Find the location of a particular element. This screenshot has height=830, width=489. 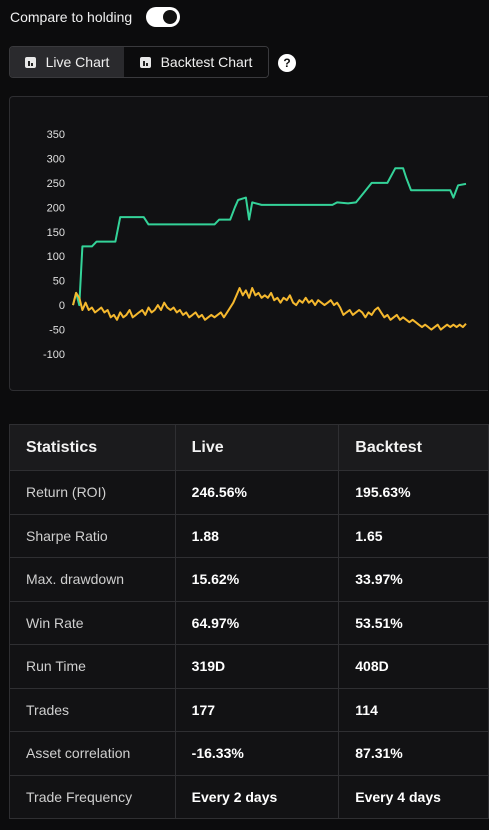

header-statistics: Statistics is located at coordinates (92, 447).